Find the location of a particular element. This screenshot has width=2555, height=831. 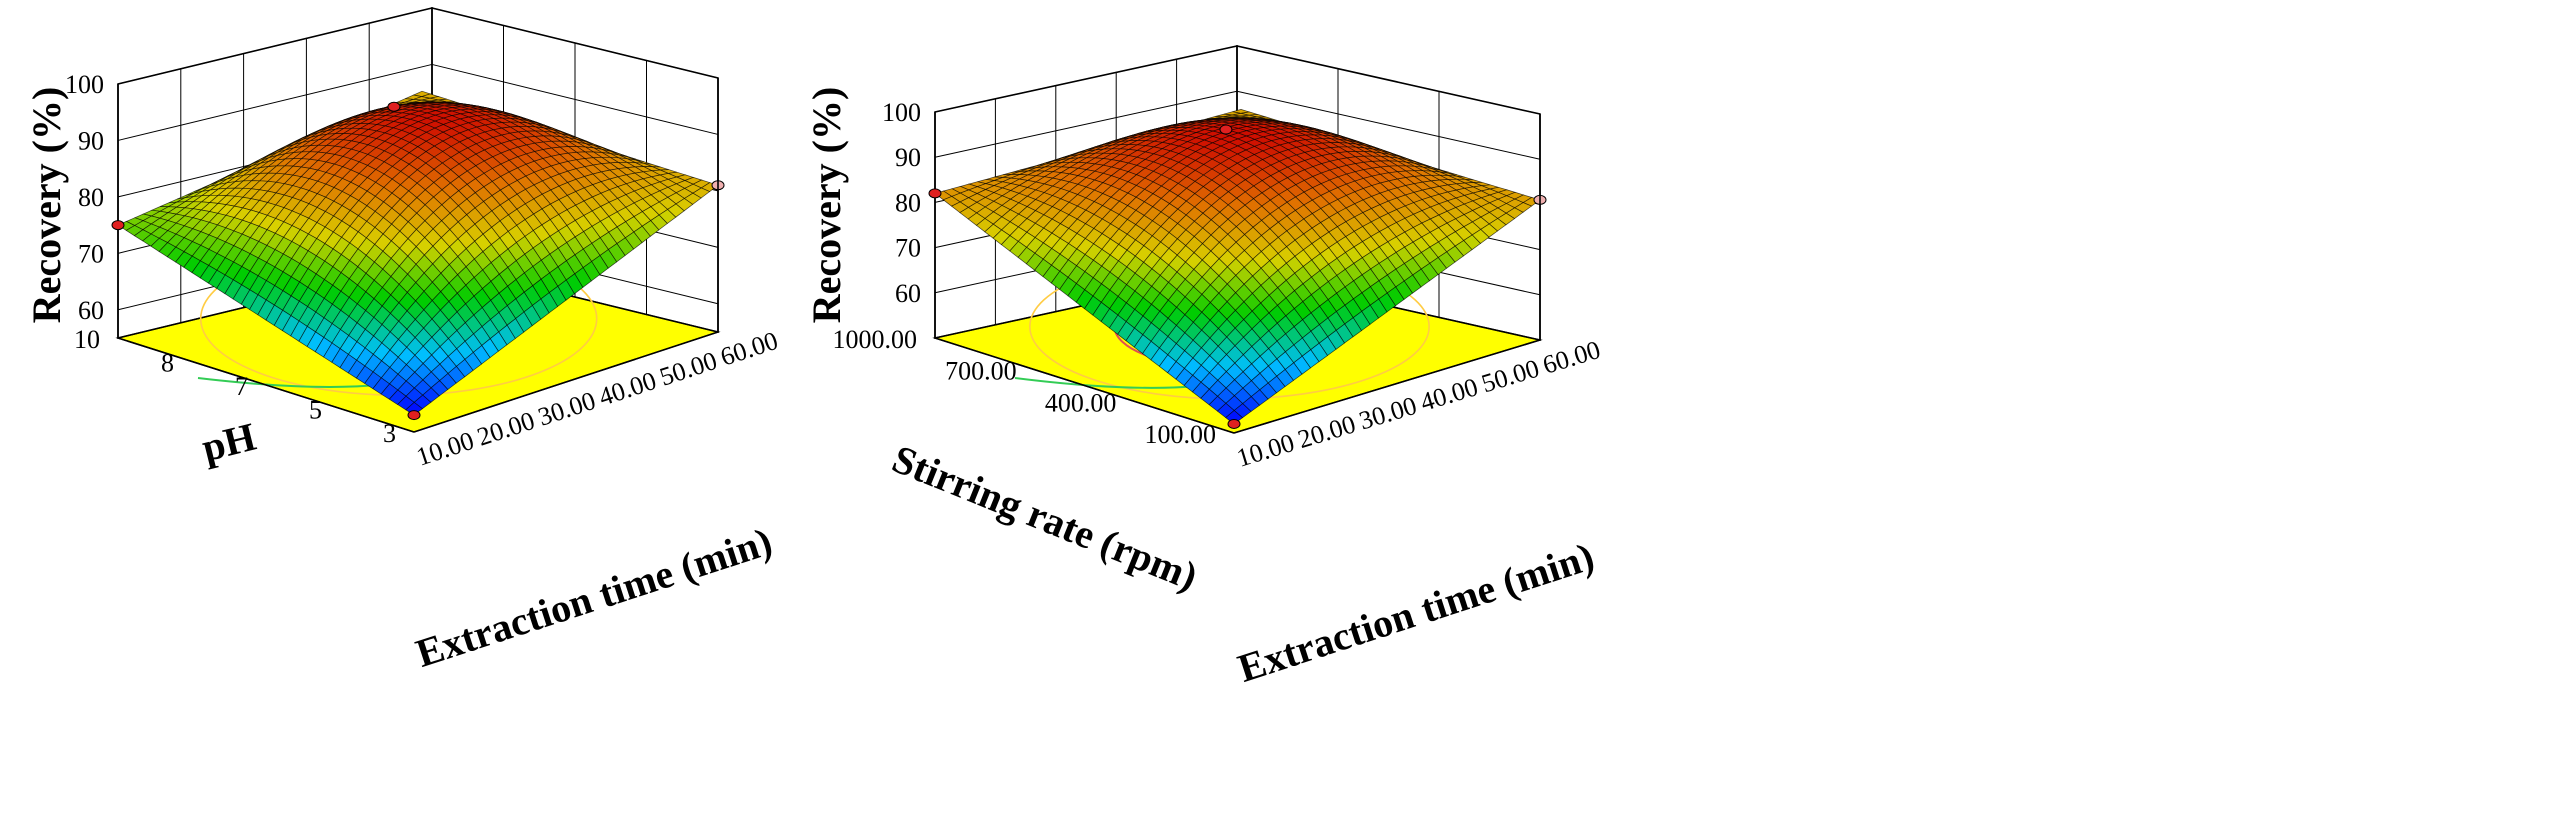

y-tick-label: 3 is located at coordinates (389, 433).